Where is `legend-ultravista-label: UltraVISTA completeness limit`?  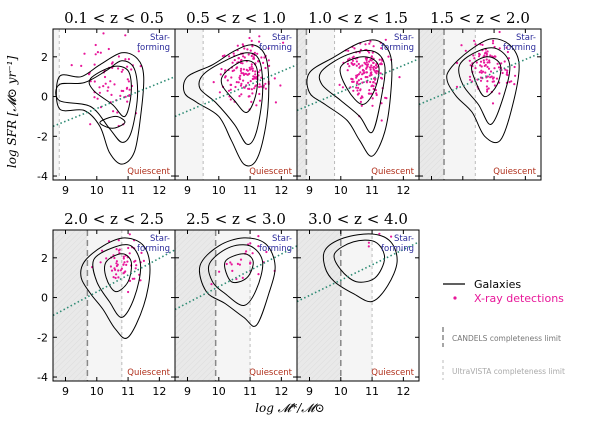 legend-ultravista-label: UltraVISTA completeness limit is located at coordinates (508, 371).